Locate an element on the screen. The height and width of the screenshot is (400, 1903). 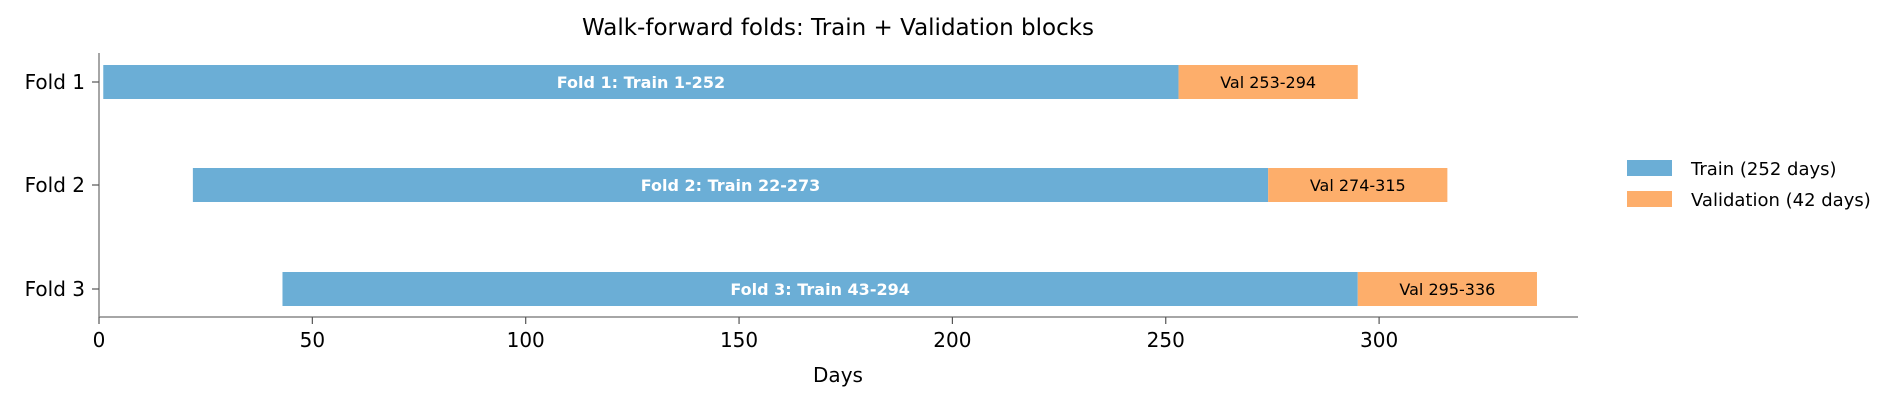
train-label-fold-2: Fold 2: Train 22-273 is located at coordinates (730, 185).